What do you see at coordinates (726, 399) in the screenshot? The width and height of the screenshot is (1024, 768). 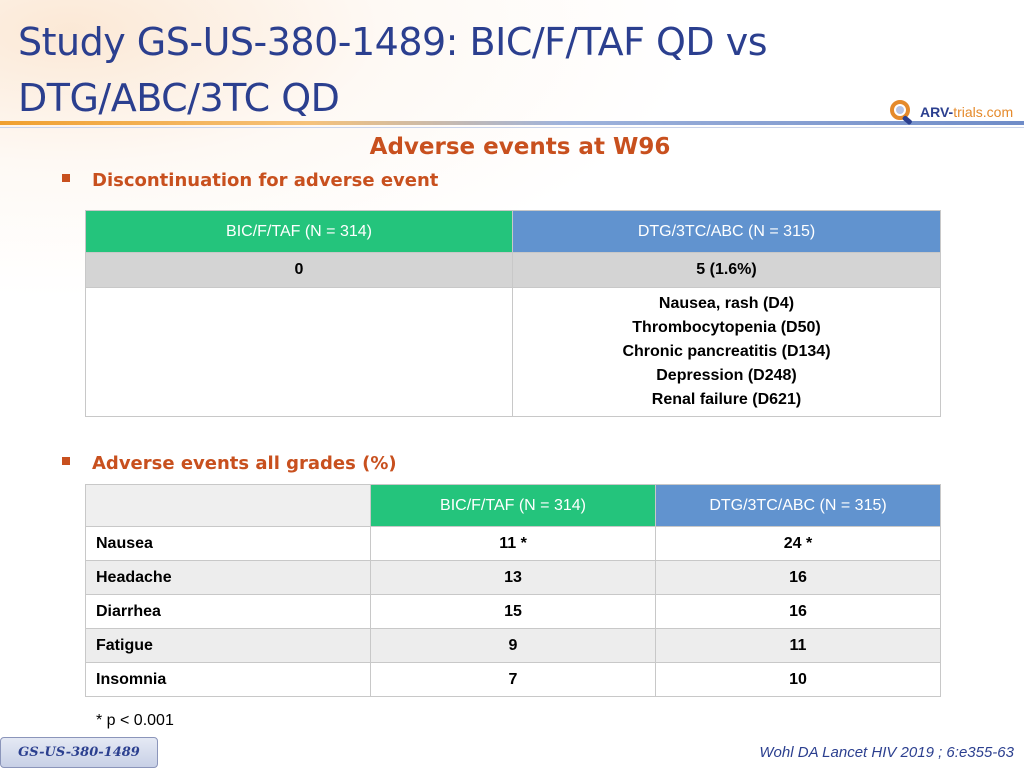 I see `event-item: Renal failure (D621)` at bounding box center [726, 399].